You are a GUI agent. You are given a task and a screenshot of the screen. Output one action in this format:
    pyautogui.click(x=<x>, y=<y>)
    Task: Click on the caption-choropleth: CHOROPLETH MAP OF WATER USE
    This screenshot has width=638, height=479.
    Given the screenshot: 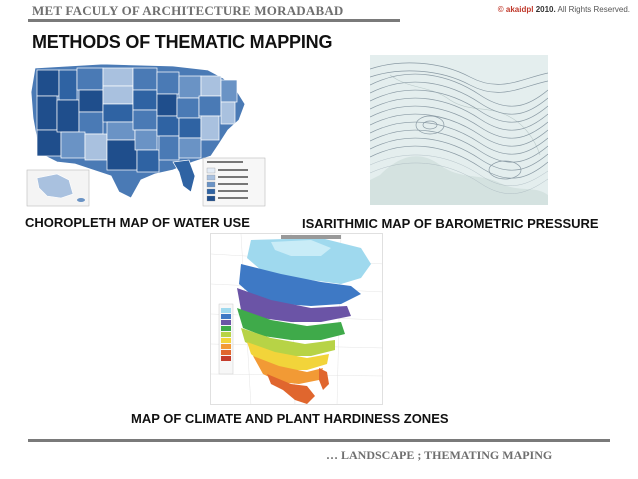 What is the action you would take?
    pyautogui.click(x=137, y=222)
    